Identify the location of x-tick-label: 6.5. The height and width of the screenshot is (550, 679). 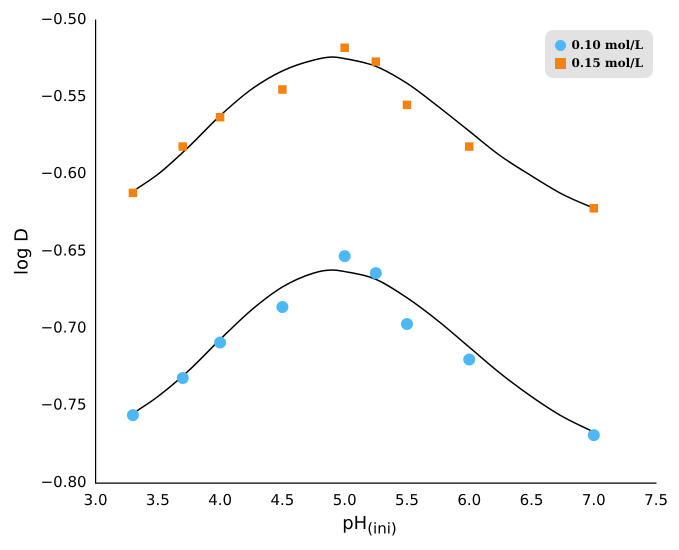
(532, 499).